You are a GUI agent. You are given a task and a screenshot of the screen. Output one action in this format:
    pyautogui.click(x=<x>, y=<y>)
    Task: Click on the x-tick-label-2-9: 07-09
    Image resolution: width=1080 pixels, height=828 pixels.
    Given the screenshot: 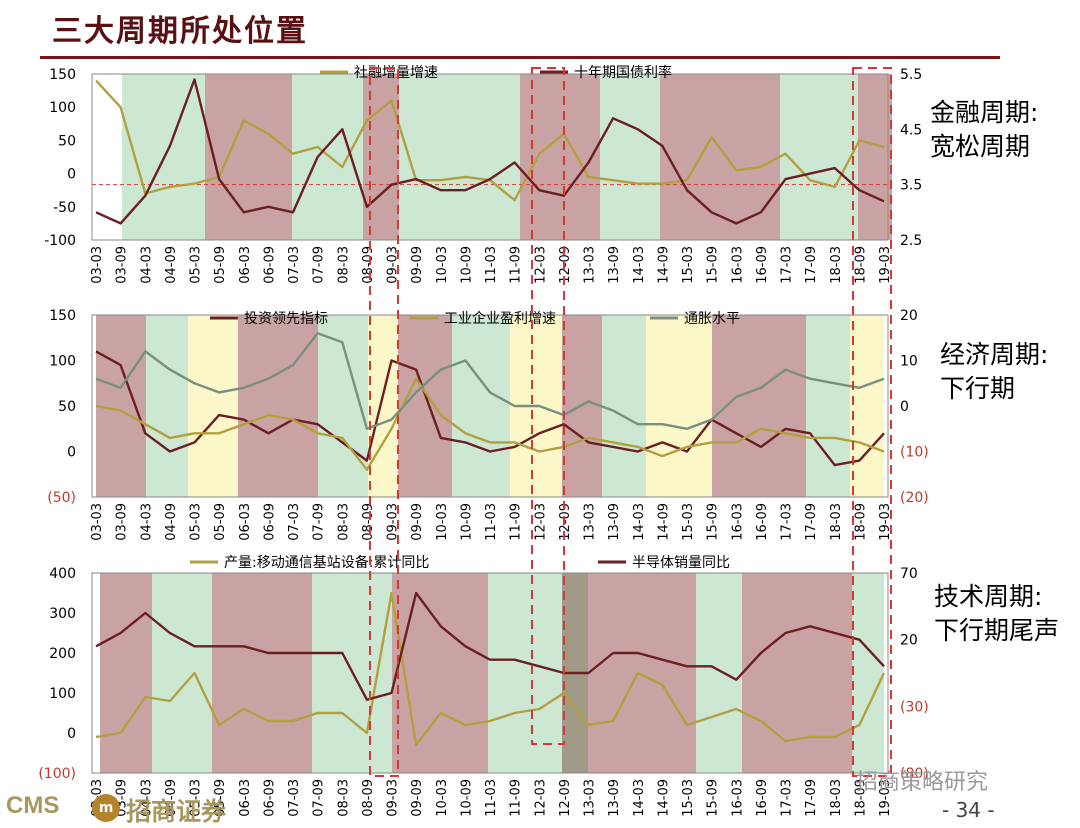 What is the action you would take?
    pyautogui.click(x=319, y=522)
    